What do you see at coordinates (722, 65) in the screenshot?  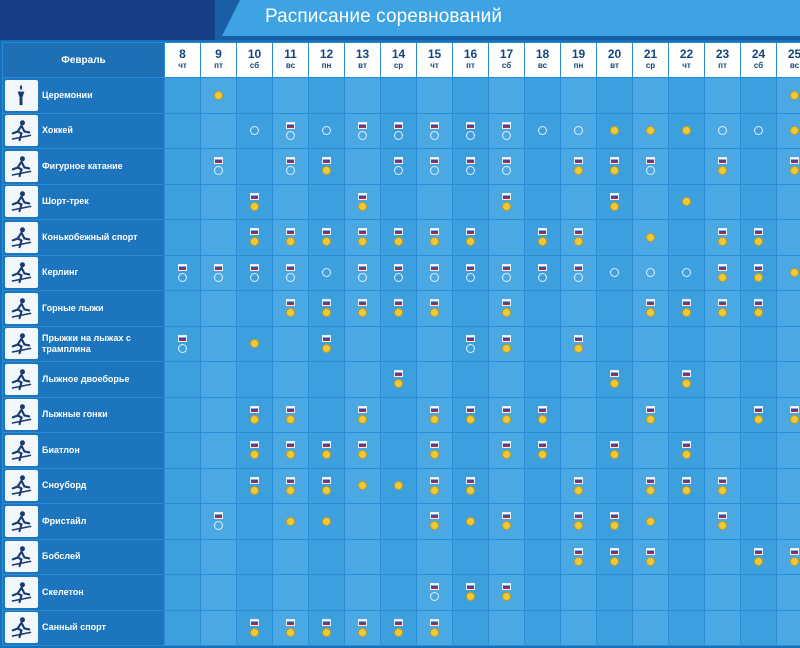 I see `day-weekday: пт` at bounding box center [722, 65].